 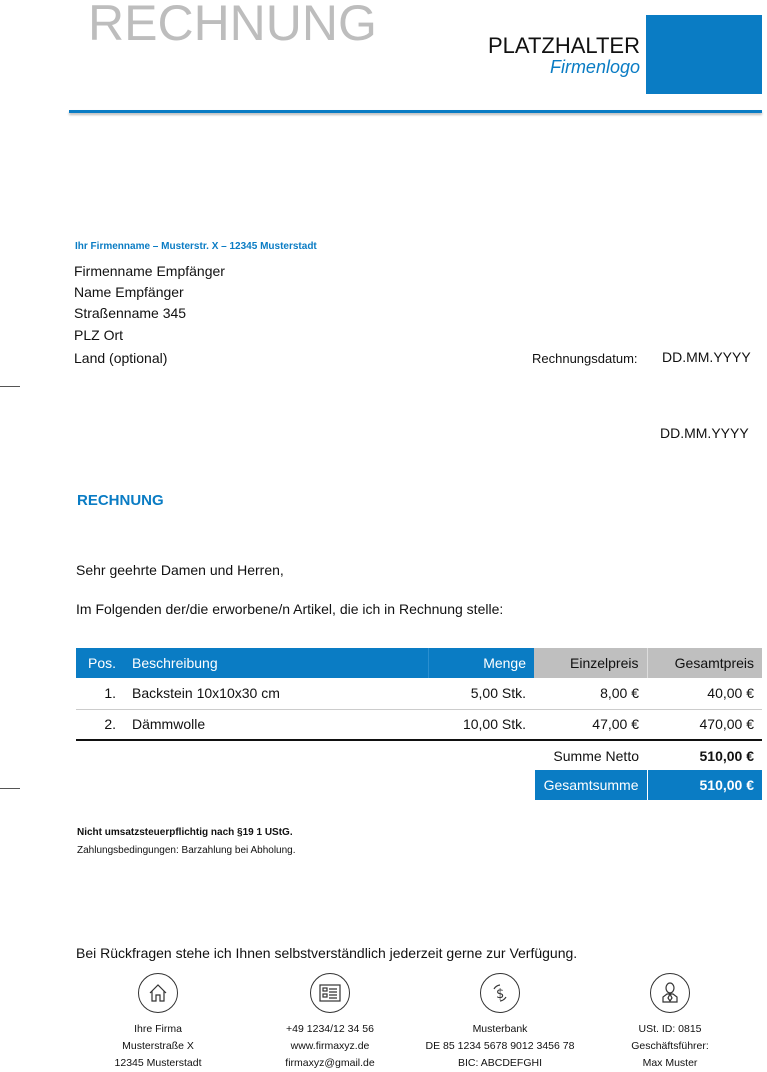 What do you see at coordinates (564, 45) in the screenshot?
I see `logo-text: PLATZHALTER` at bounding box center [564, 45].